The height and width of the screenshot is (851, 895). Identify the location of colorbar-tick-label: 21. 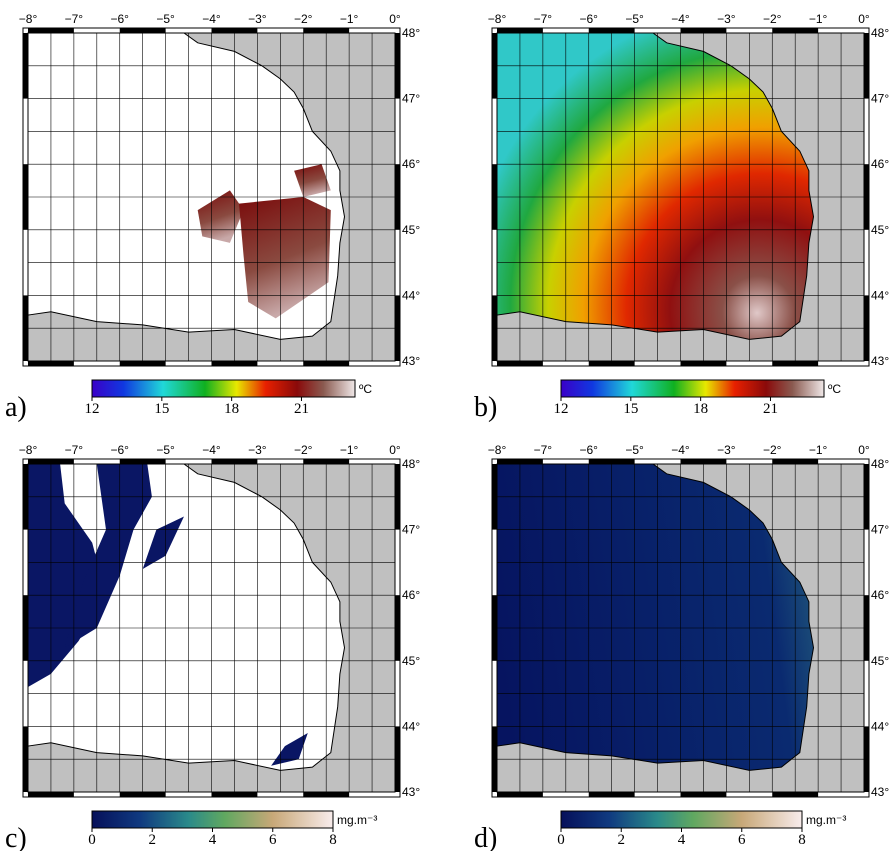
(301, 409).